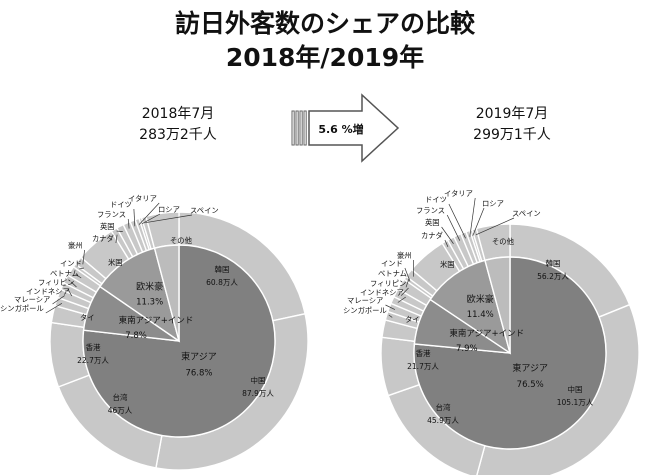 This screenshot has width=650, height=475. I want to click on arrow-shape, so click(354, 128).